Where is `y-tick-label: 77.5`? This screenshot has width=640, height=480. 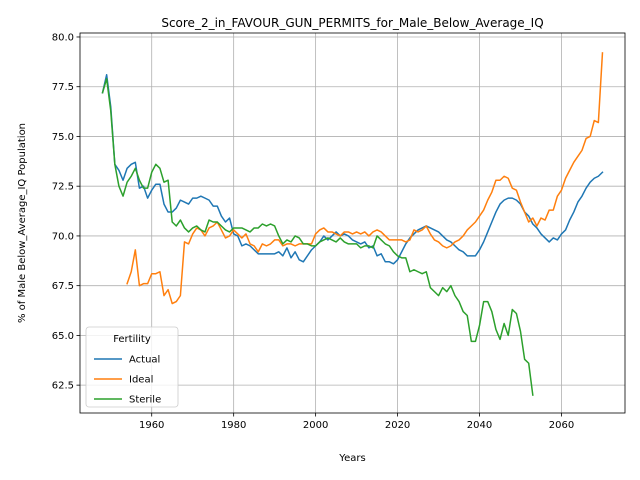 y-tick-label: 77.5 is located at coordinates (63, 87).